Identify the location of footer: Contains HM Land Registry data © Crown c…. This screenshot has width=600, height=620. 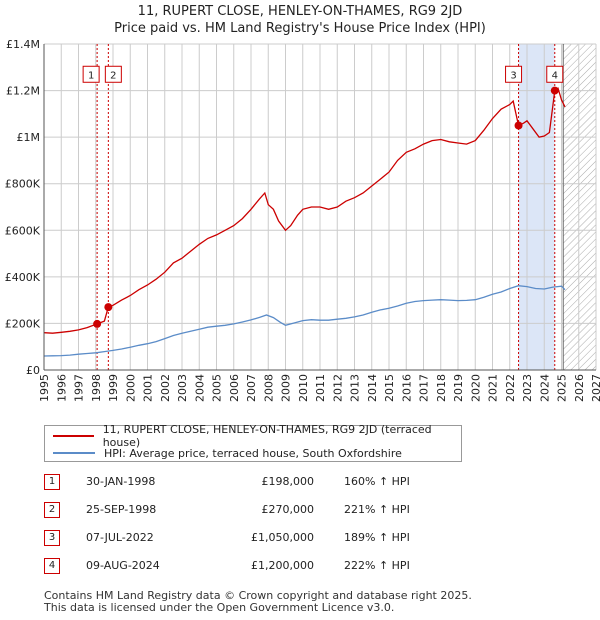
(258, 602).